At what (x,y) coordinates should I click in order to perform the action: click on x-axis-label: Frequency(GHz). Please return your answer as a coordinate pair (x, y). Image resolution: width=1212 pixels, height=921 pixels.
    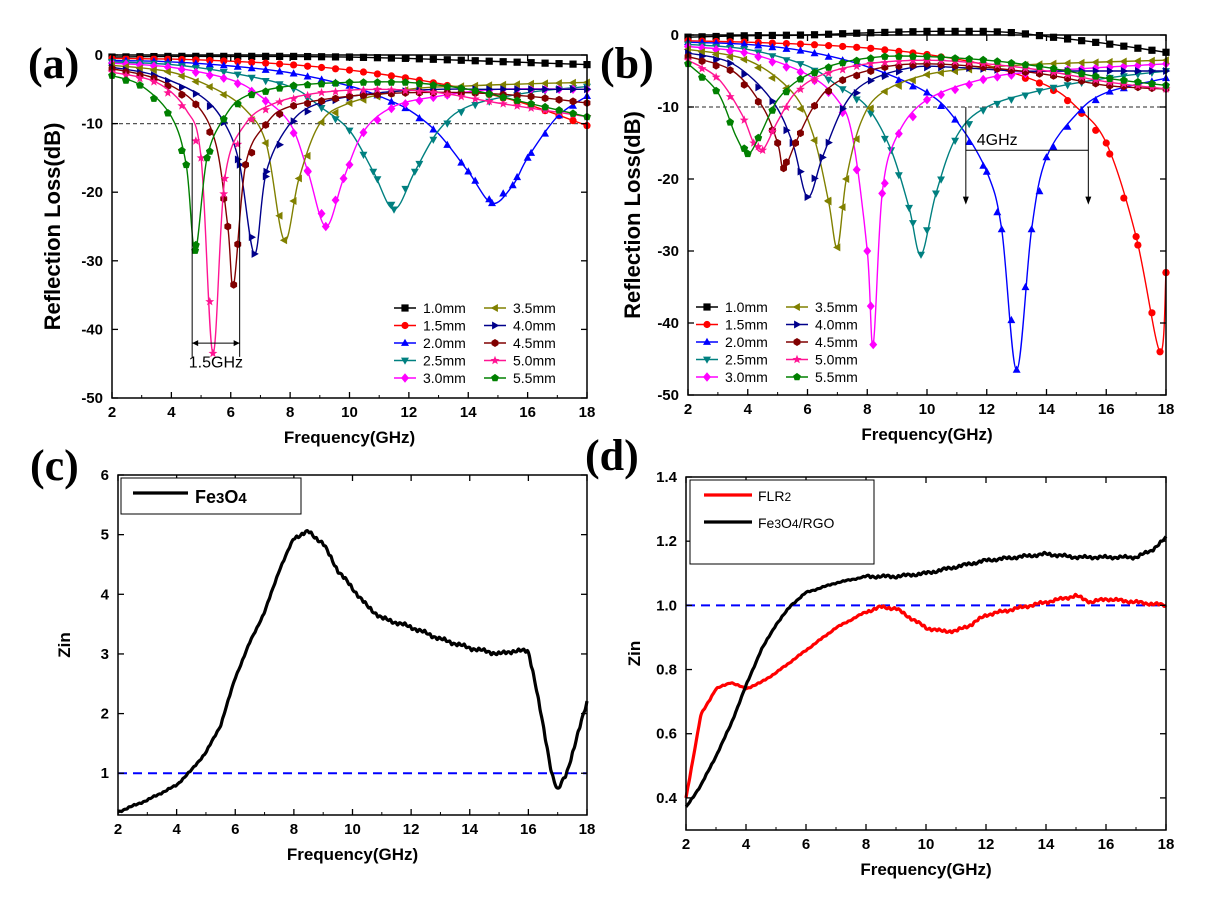
    Looking at the image, I should click on (352, 854).